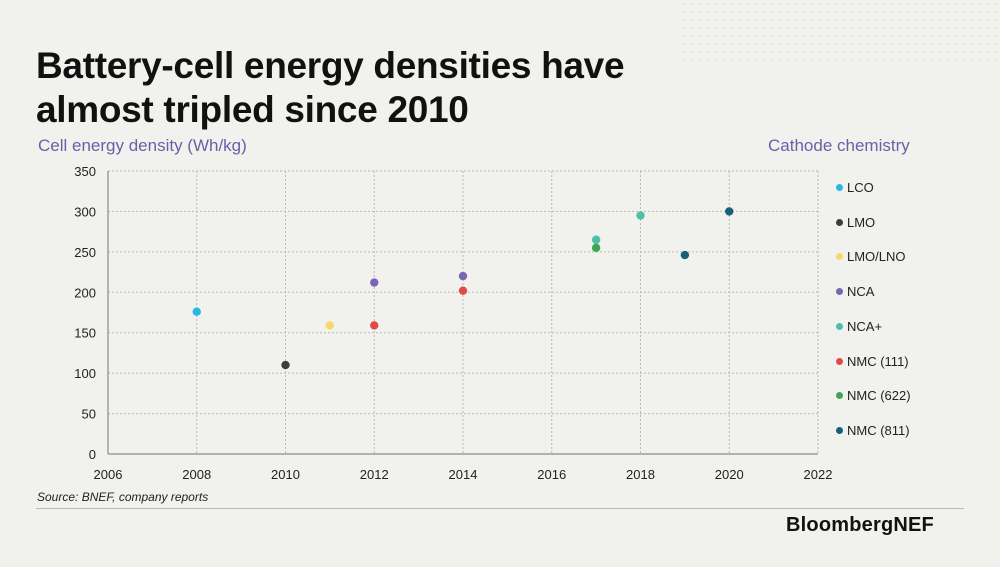 This screenshot has height=567, width=1000. What do you see at coordinates (108, 474) in the screenshot?
I see `x-tick-label: 2006` at bounding box center [108, 474].